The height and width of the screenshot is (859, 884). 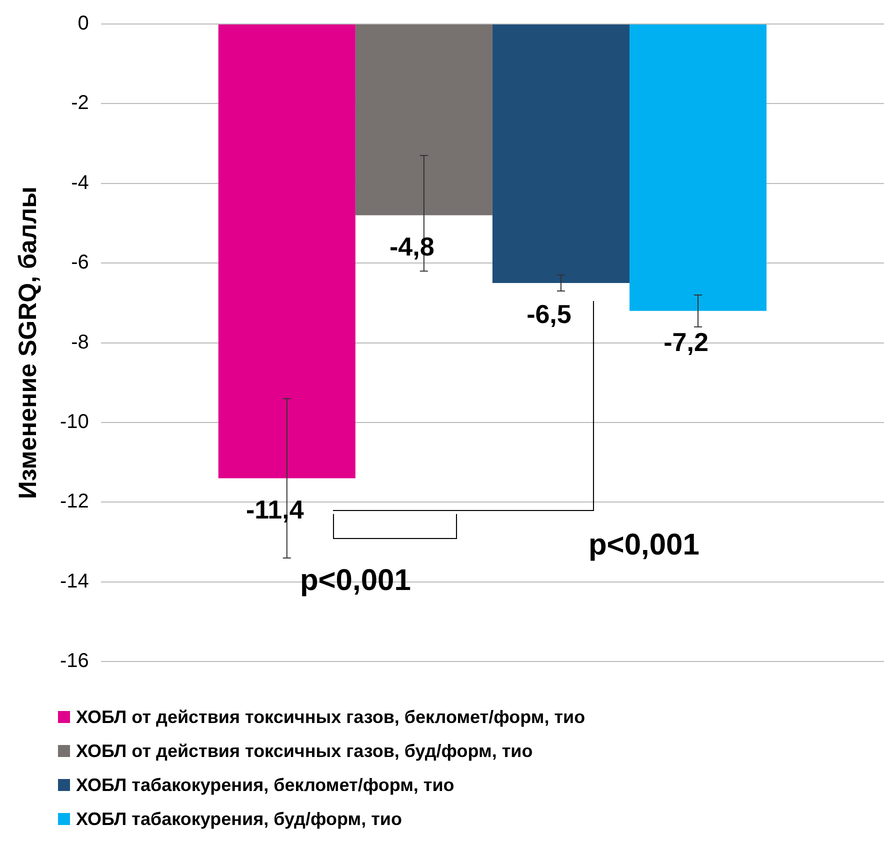 What do you see at coordinates (74, 661) in the screenshot?
I see `y-tick-label: -16` at bounding box center [74, 661].